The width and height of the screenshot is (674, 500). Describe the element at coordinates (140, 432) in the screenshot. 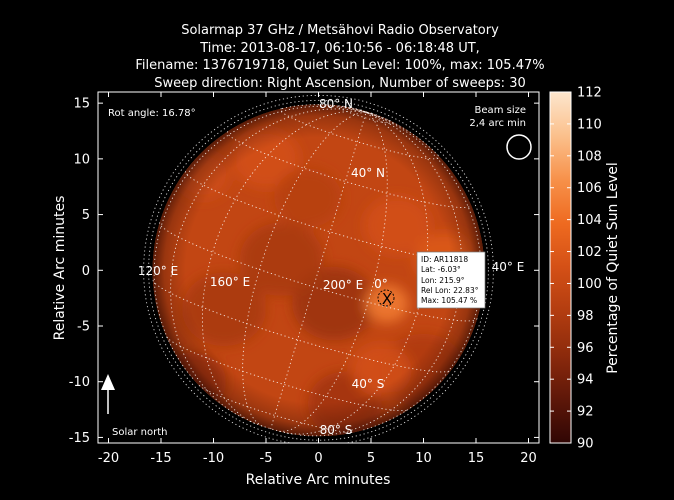

I see `solar-north-label: Solar north` at that location.